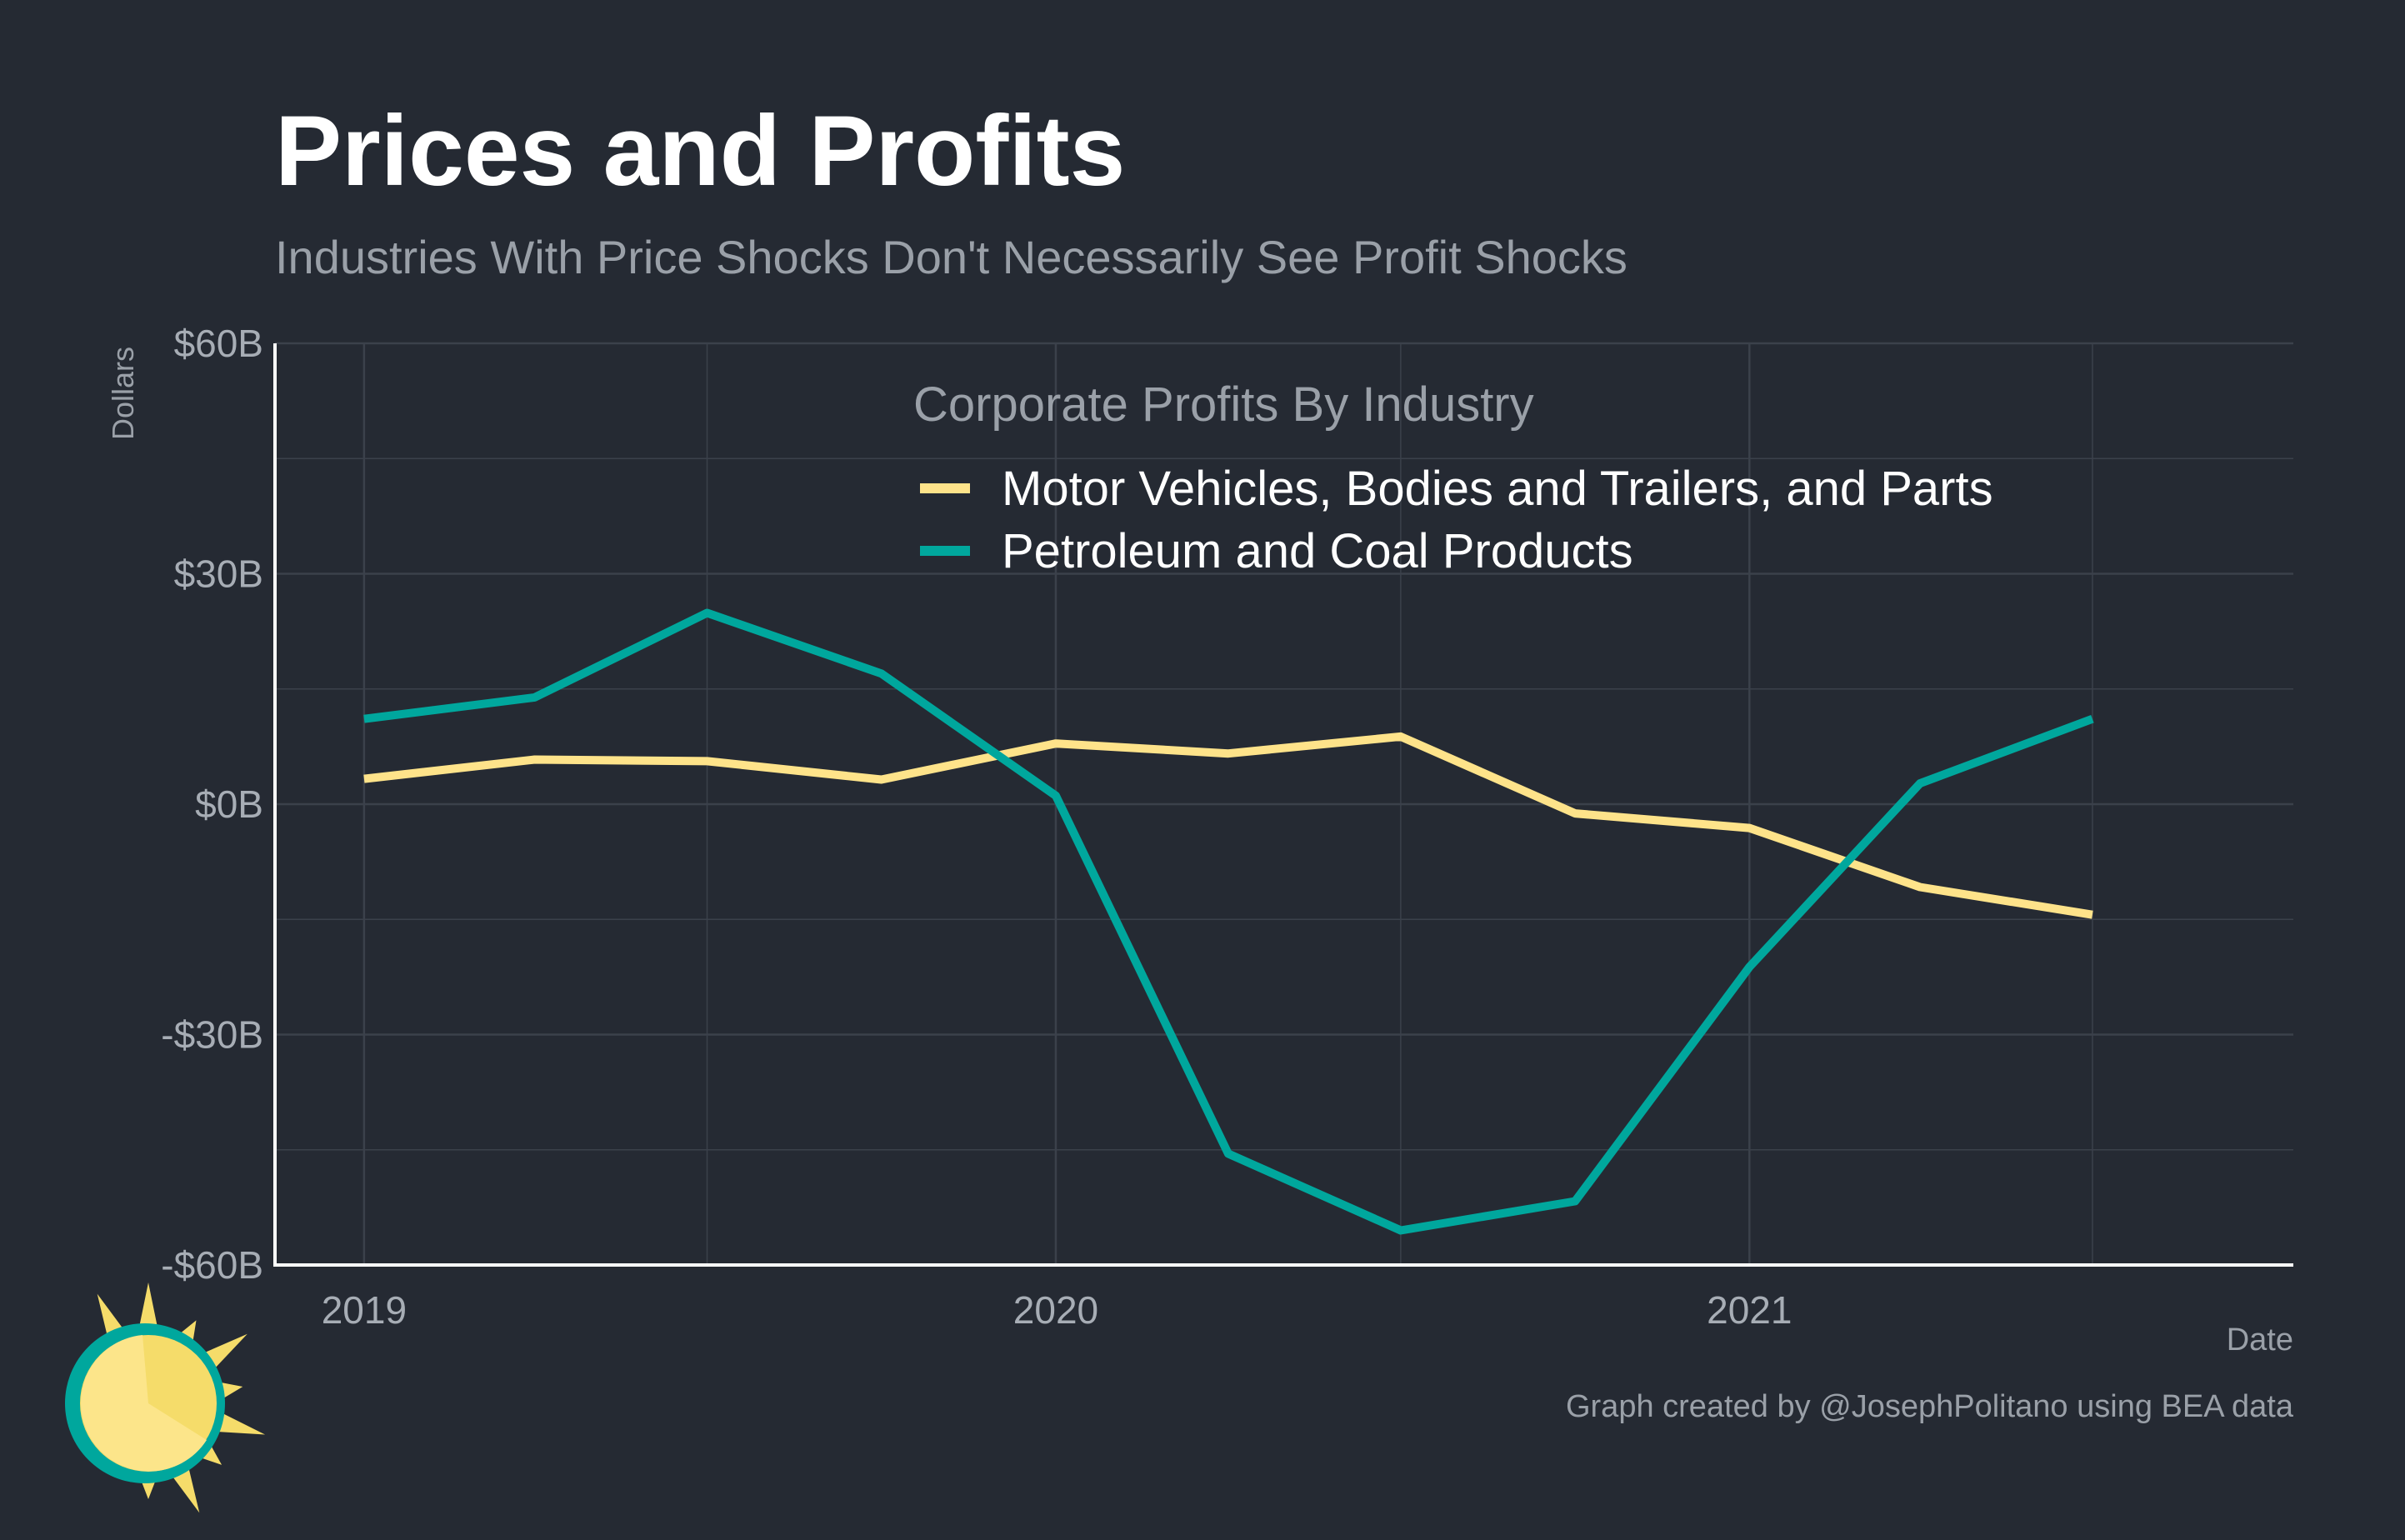 This screenshot has width=2405, height=1540. What do you see at coordinates (1317, 551) in the screenshot?
I see `legend-label-2: Petroleum and Coal Products` at bounding box center [1317, 551].